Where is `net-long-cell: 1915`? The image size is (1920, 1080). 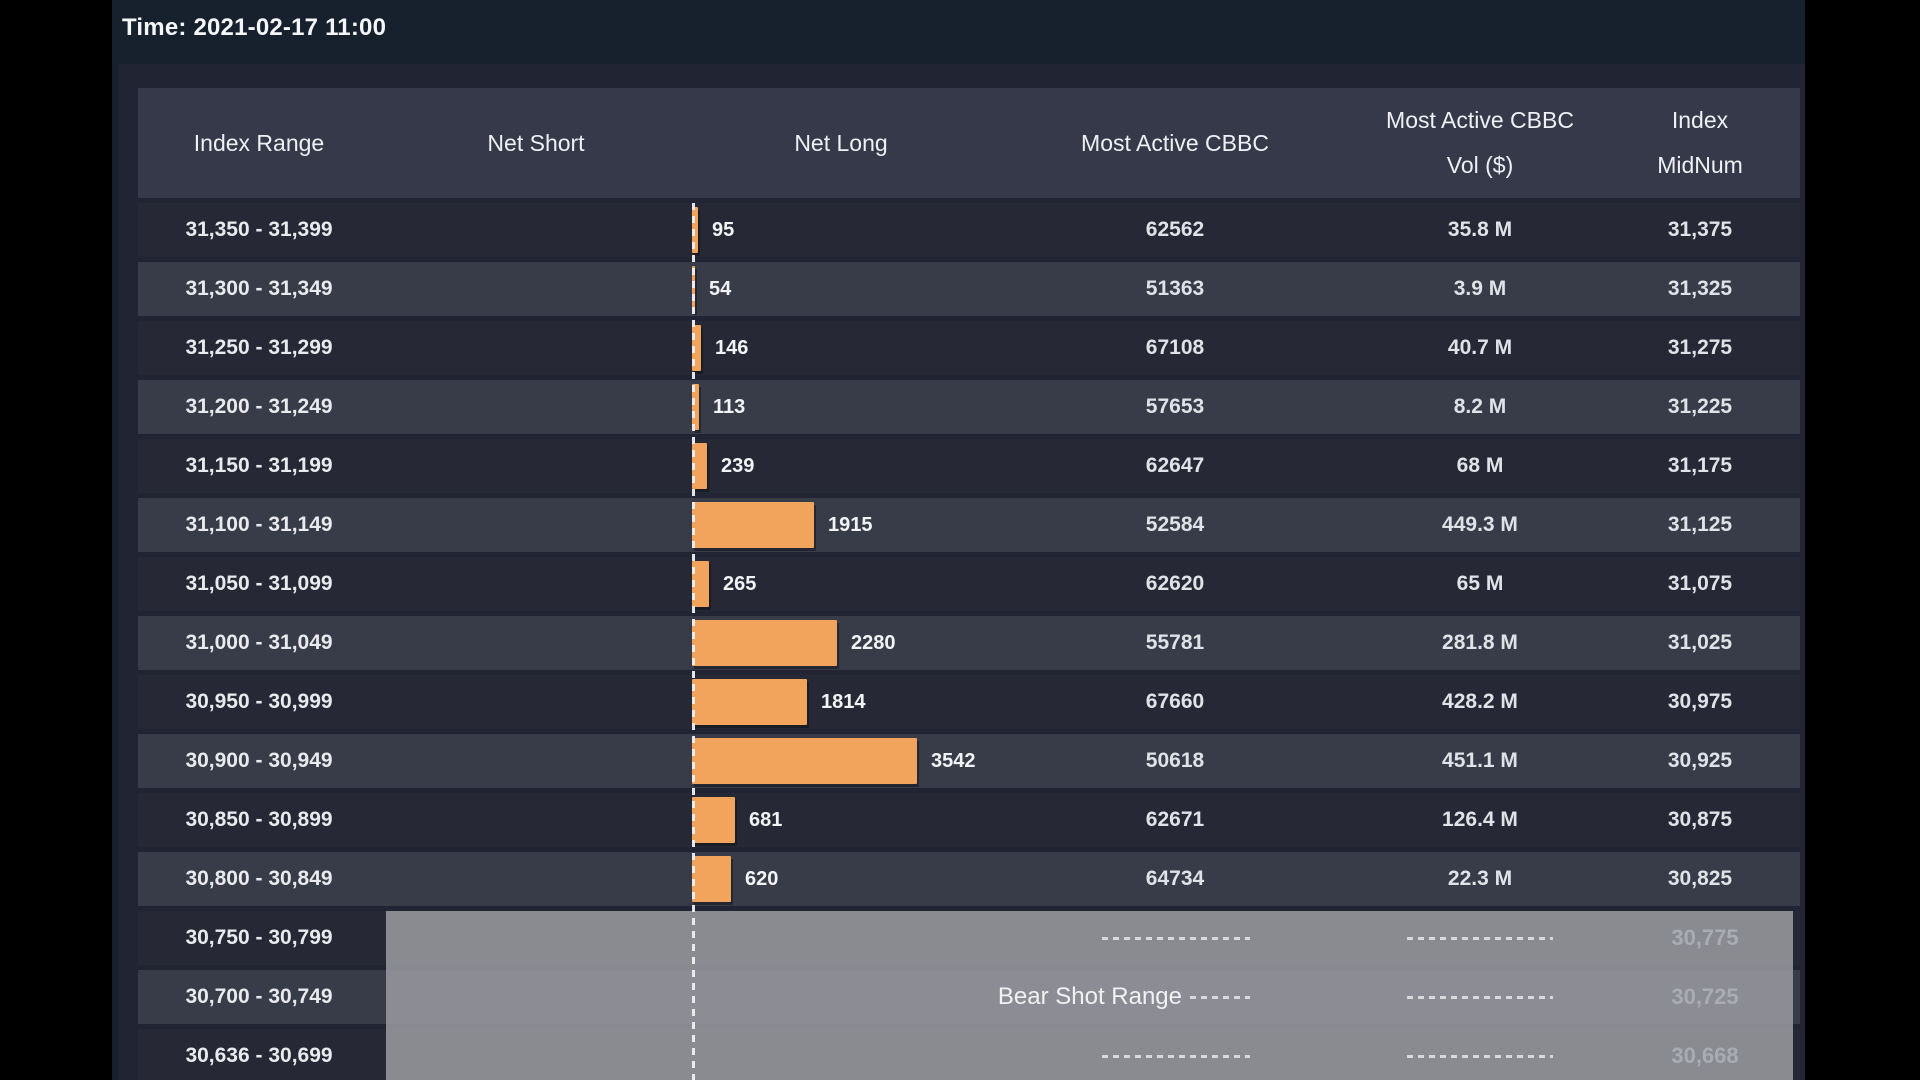
net-long-cell: 1915 is located at coordinates (841, 525).